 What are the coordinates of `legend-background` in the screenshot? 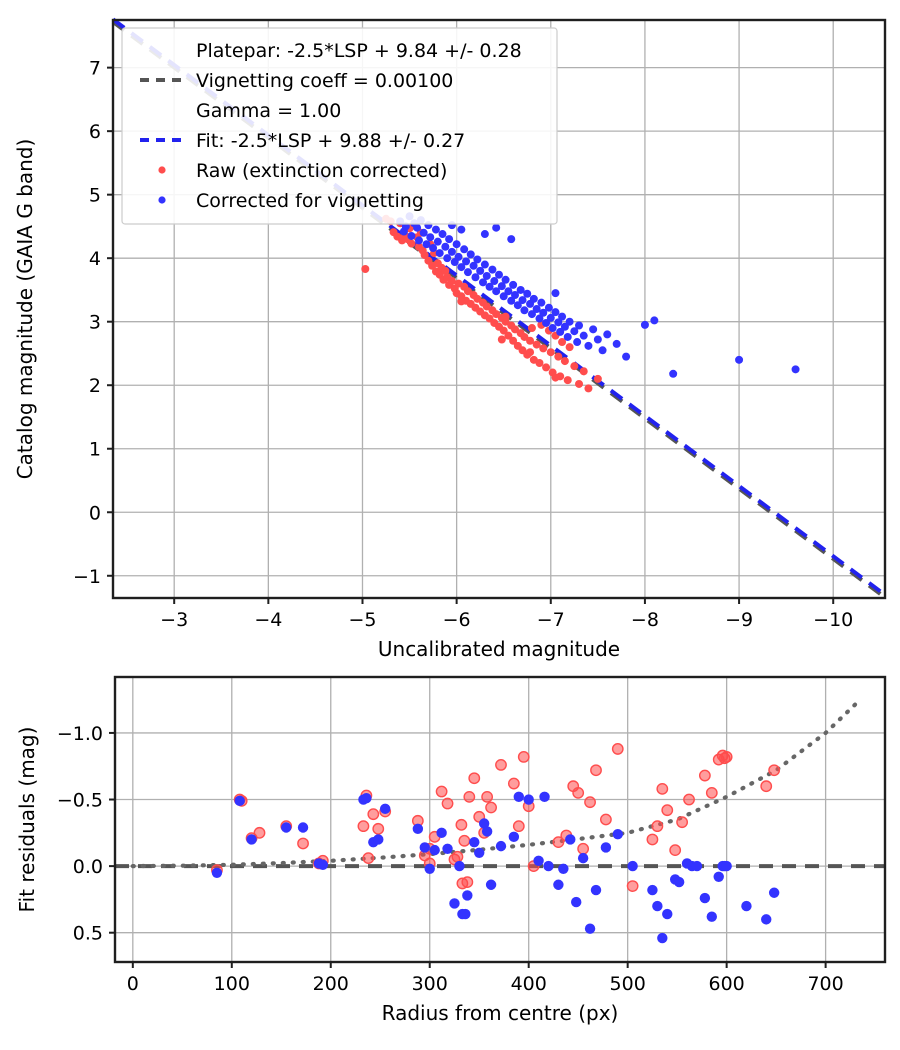 It's located at (339, 126).